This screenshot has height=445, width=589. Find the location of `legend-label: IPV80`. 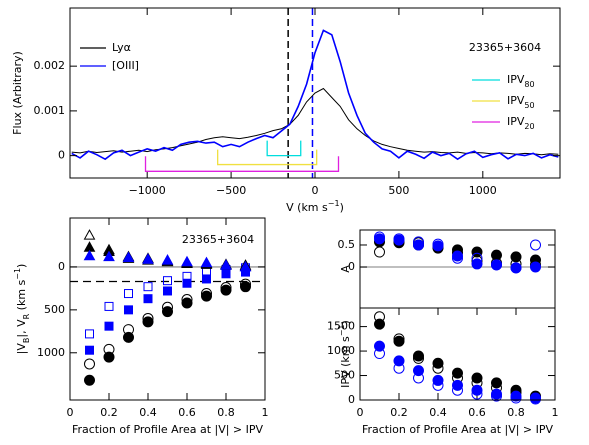

legend-label: IPV80 is located at coordinates (521, 81).